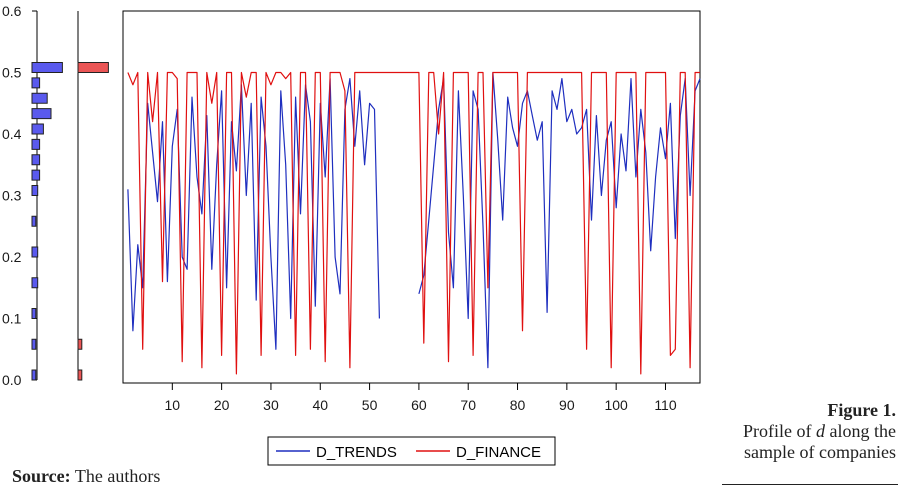 The image size is (900, 491). What do you see at coordinates (271, 405) in the screenshot?
I see `x-tick-label: 30` at bounding box center [271, 405].